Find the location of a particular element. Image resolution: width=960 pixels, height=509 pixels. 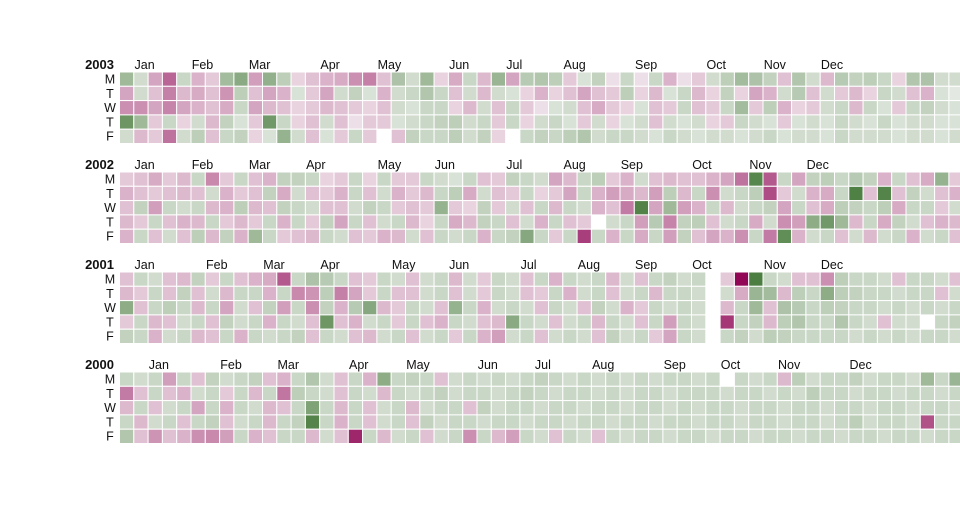

month-label: Nov is located at coordinates (789, 365).